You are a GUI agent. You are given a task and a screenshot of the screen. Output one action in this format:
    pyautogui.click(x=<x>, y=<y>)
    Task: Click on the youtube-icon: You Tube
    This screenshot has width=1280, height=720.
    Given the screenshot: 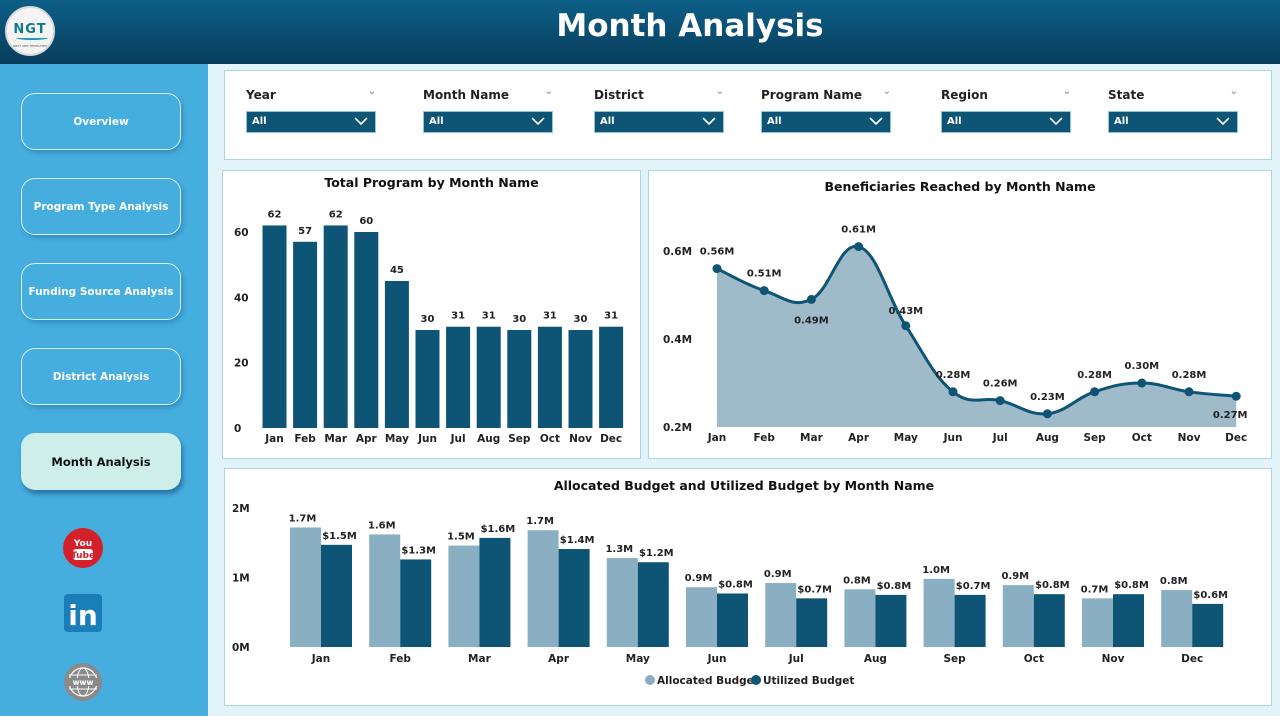 What is the action you would take?
    pyautogui.click(x=83, y=548)
    